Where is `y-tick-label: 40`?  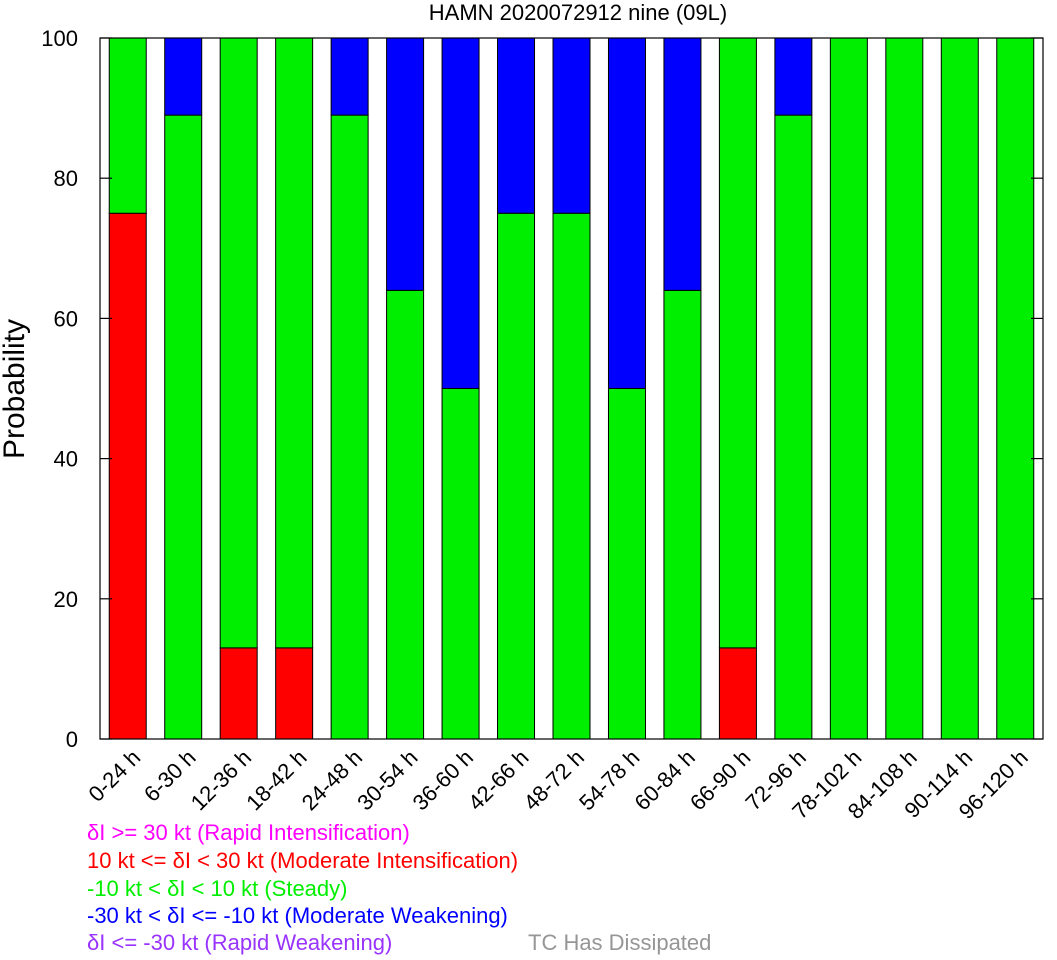
y-tick-label: 40 is located at coordinates (66, 459).